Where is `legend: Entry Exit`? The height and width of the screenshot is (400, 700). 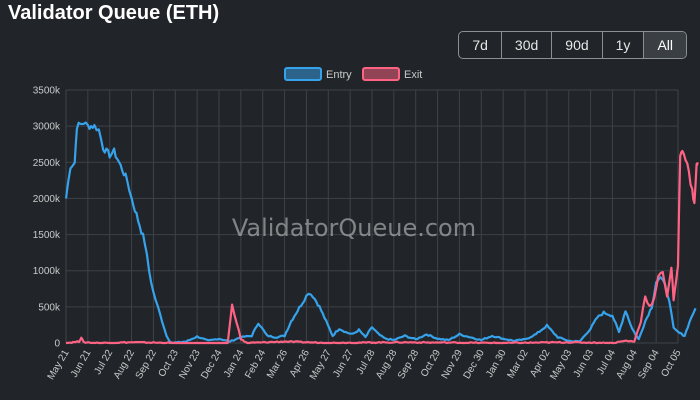 legend: Entry Exit is located at coordinates (353, 74).